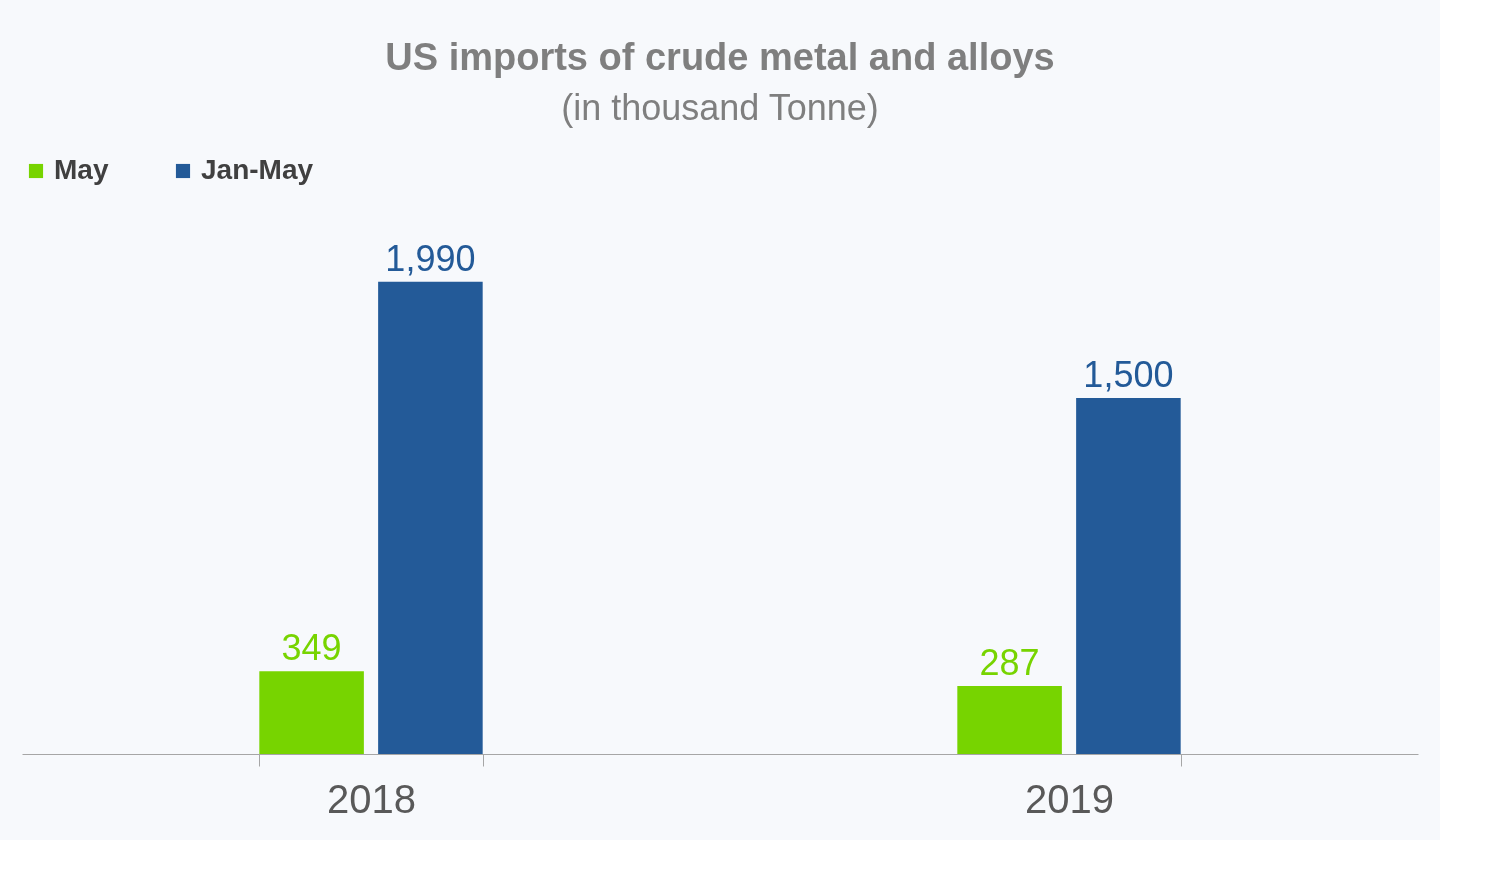  I want to click on chart-subtitle: (in thousand Tonne), so click(720, 107).